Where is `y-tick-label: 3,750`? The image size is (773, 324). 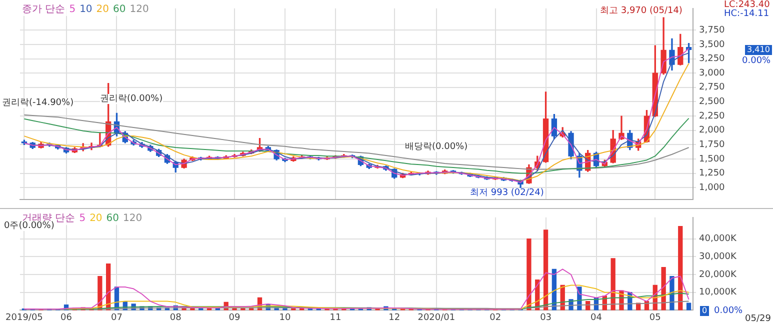 y-tick-label: 3,750 is located at coordinates (712, 30).